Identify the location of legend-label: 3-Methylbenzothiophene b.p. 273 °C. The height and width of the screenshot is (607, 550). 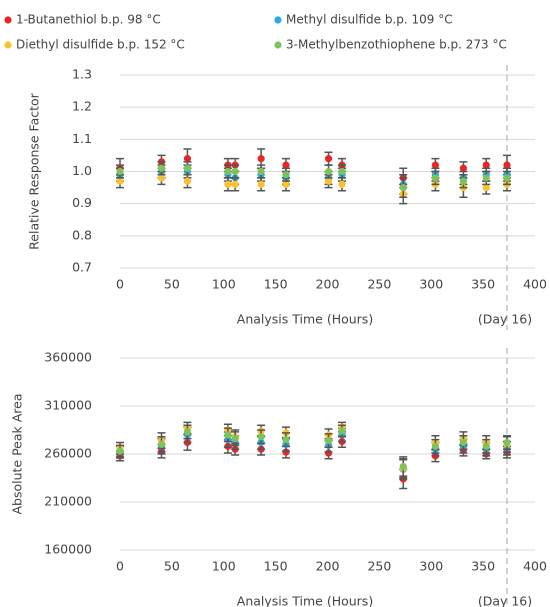
(396, 45).